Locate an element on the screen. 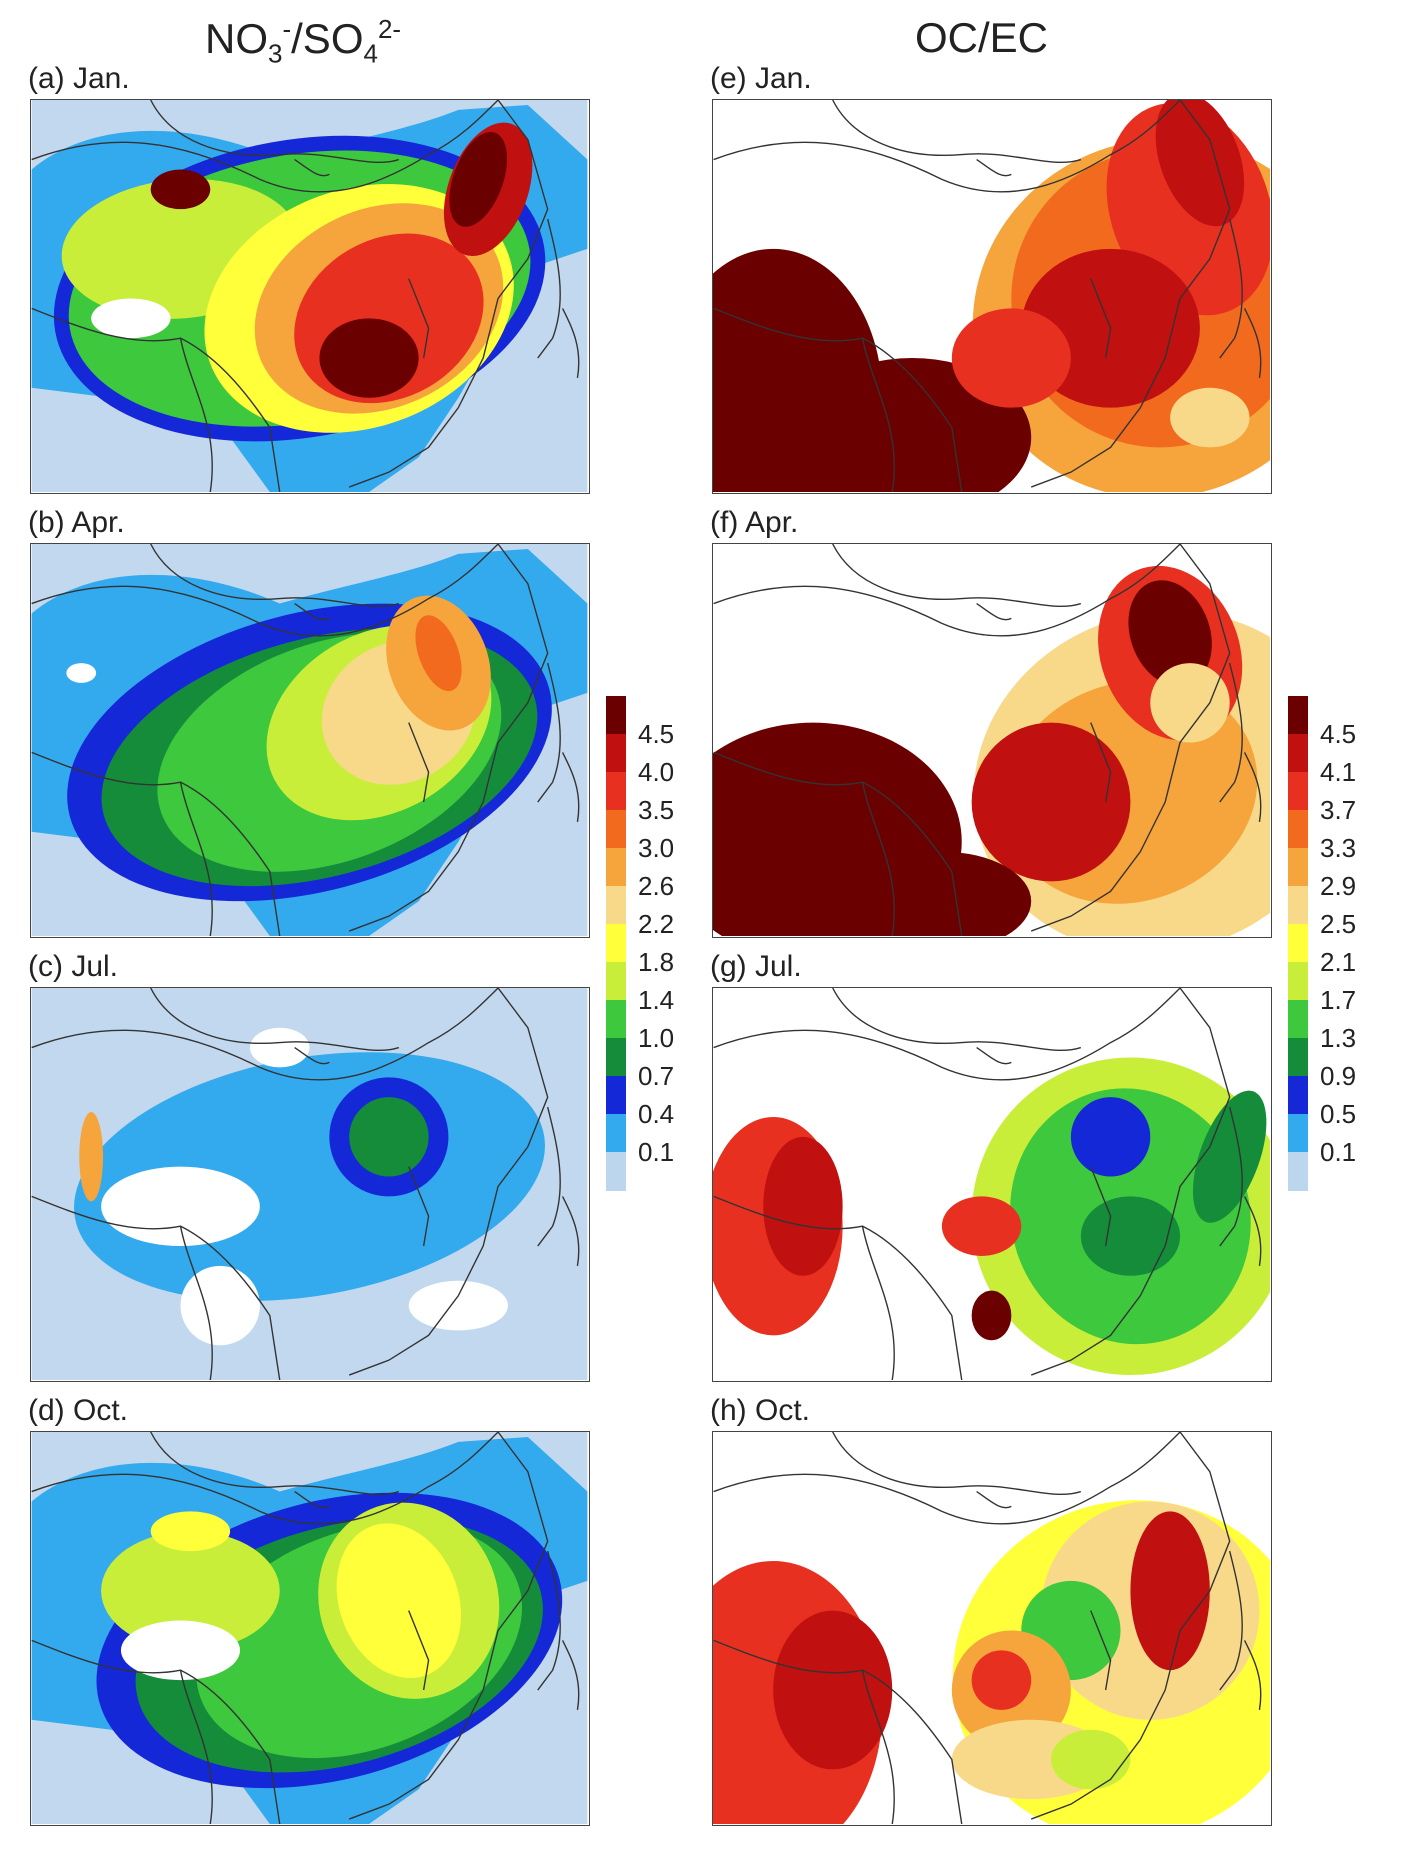  panel-label-g: (g) Jul. is located at coordinates (756, 966).